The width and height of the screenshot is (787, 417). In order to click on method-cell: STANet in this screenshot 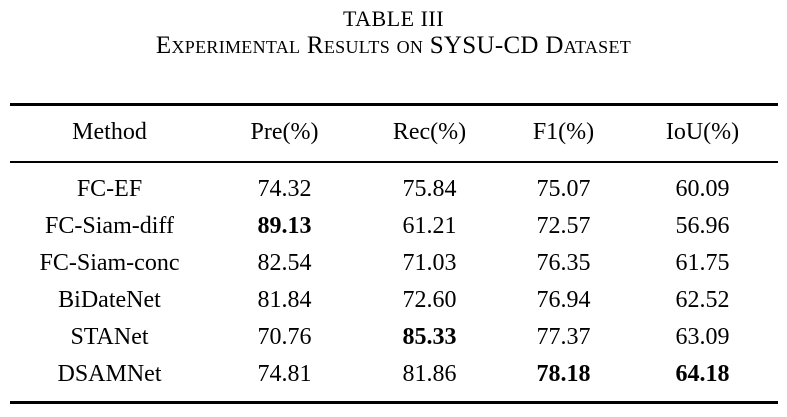, I will do `click(109, 337)`.